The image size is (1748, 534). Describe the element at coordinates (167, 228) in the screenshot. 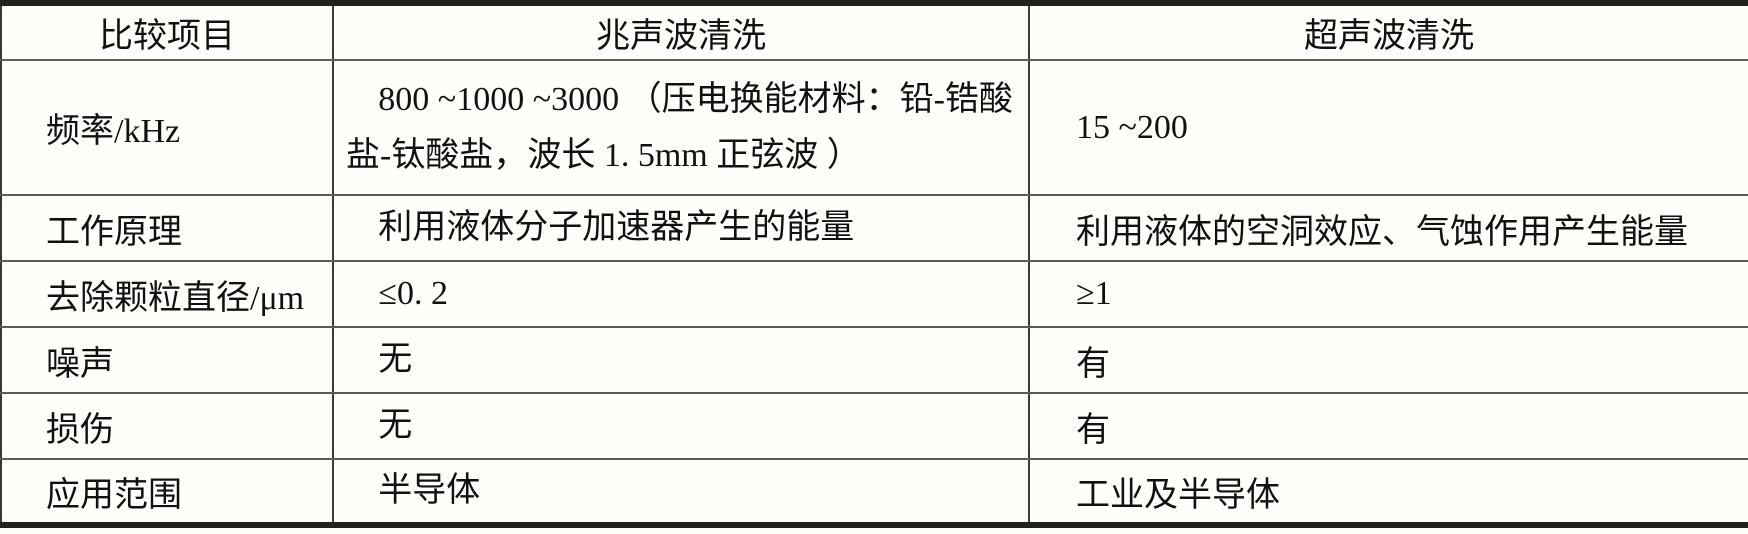

I see `row-label-principle: 工作原理` at that location.